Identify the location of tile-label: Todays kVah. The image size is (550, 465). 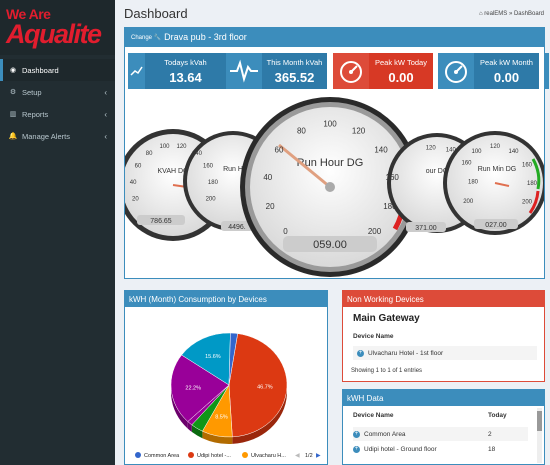
(185, 62).